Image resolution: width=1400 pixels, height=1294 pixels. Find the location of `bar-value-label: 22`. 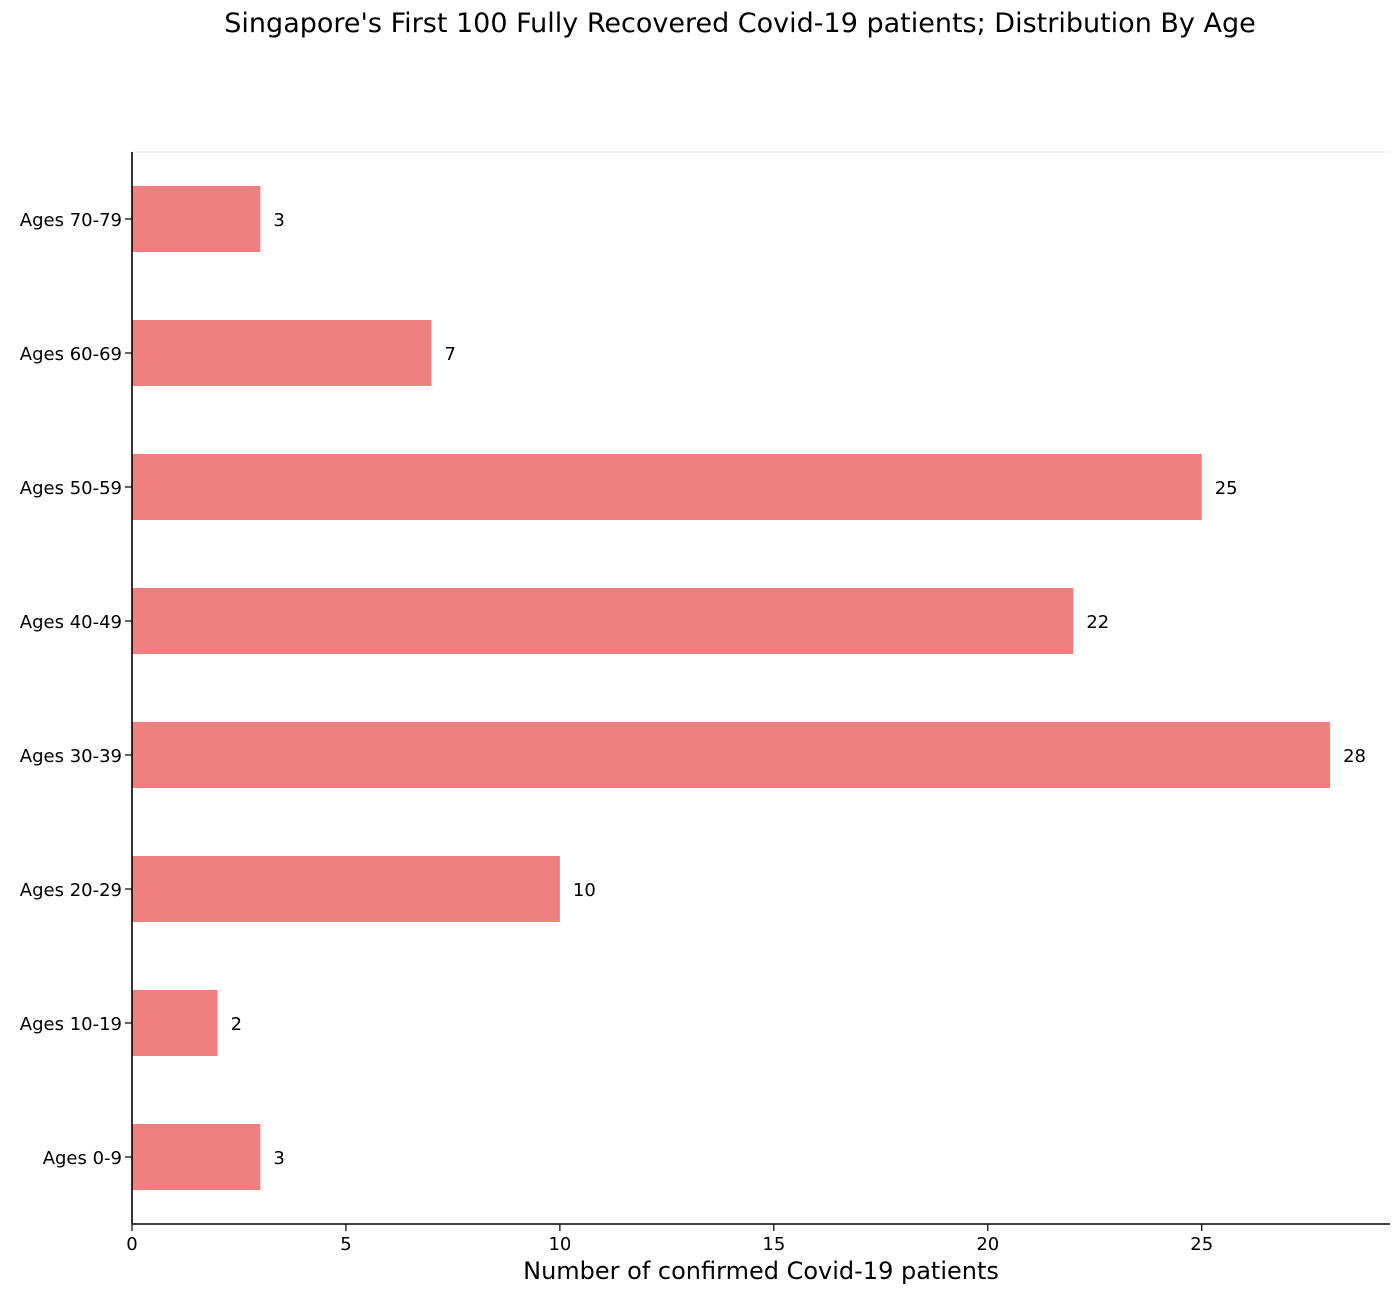

bar-value-label: 22 is located at coordinates (1097, 622).